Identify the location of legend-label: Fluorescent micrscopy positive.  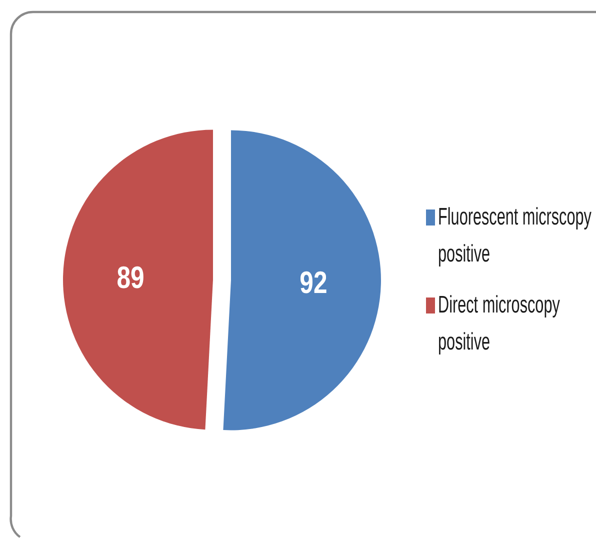
(515, 236).